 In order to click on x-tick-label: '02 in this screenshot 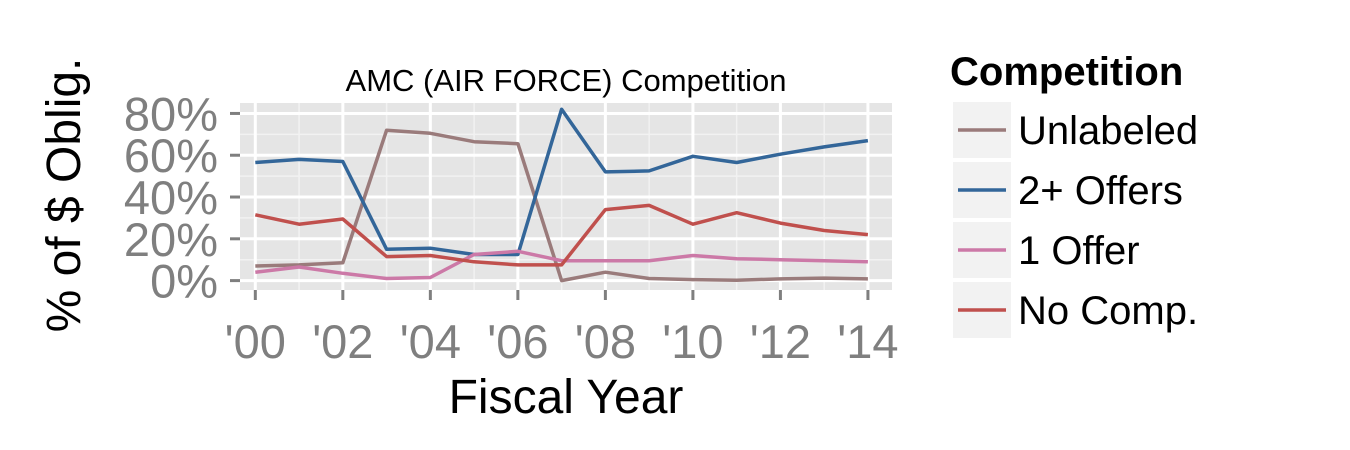, I will do `click(342, 341)`.